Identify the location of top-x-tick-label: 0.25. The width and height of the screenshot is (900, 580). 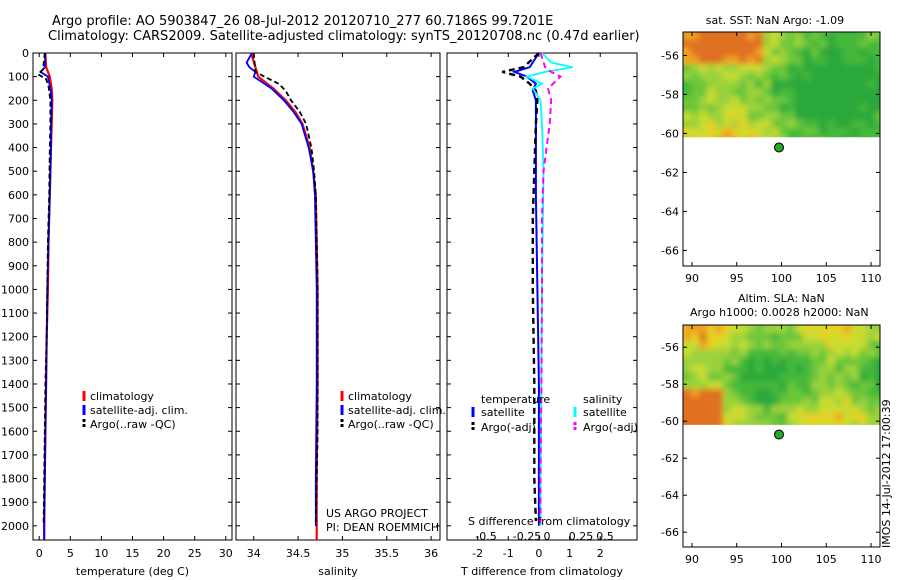
(581, 536).